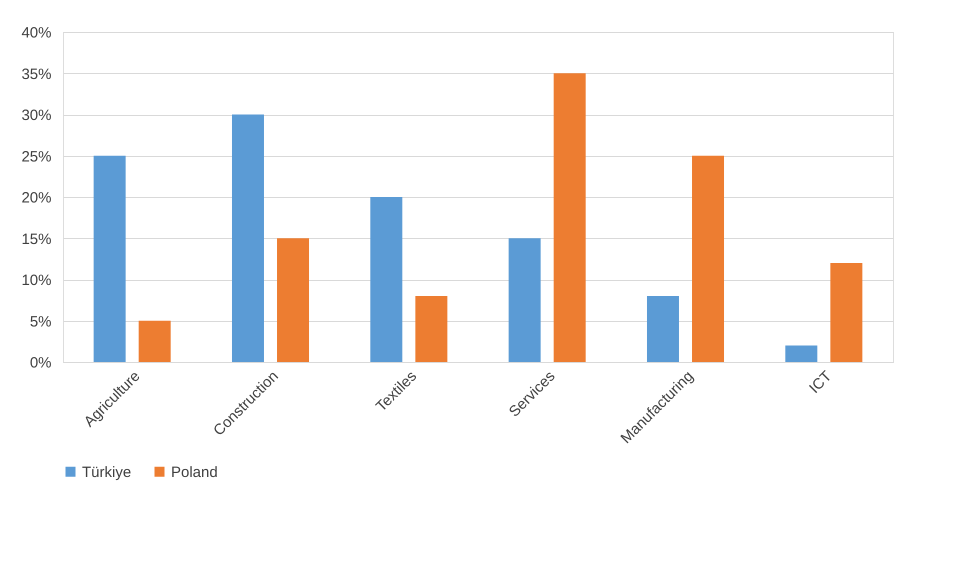 The height and width of the screenshot is (580, 960). What do you see at coordinates (36, 157) in the screenshot?
I see `y-tick-label: 25%` at bounding box center [36, 157].